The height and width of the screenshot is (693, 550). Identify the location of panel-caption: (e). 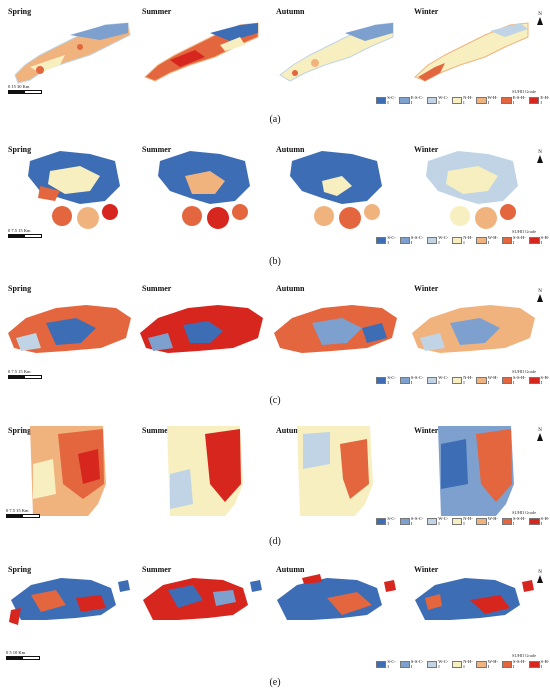
(275, 682).